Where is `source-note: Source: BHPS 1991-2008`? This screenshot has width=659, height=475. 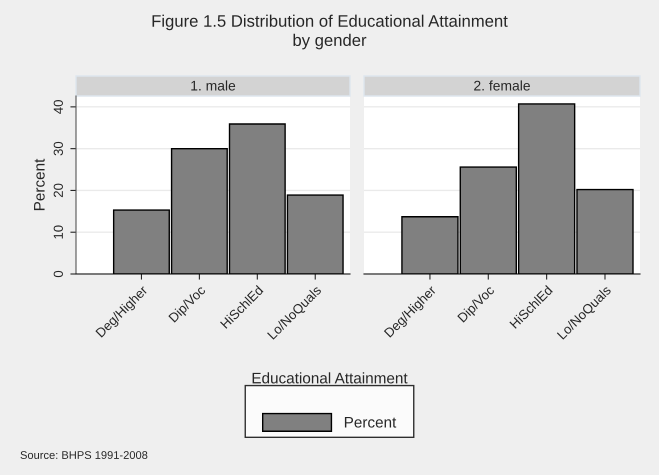
source-note: Source: BHPS 1991-2008 is located at coordinates (84, 455).